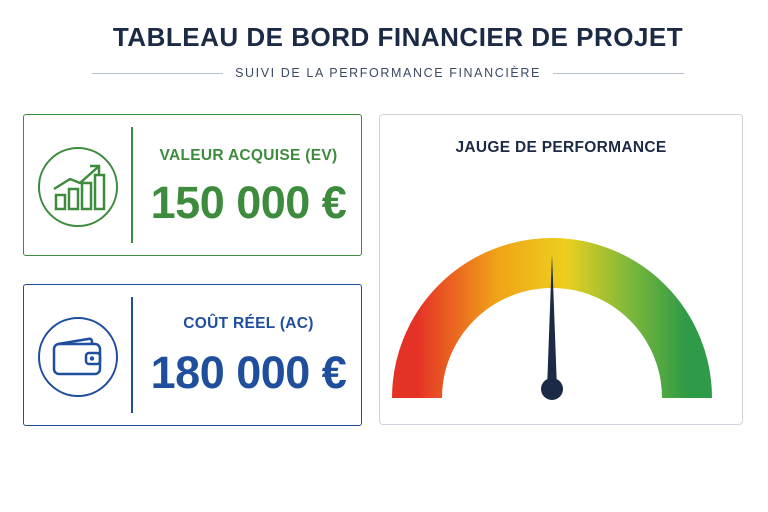  I want to click on page-subtitle: SUIVI DE LA PERFORMANCE FINANCIÈRE, so click(388, 73).